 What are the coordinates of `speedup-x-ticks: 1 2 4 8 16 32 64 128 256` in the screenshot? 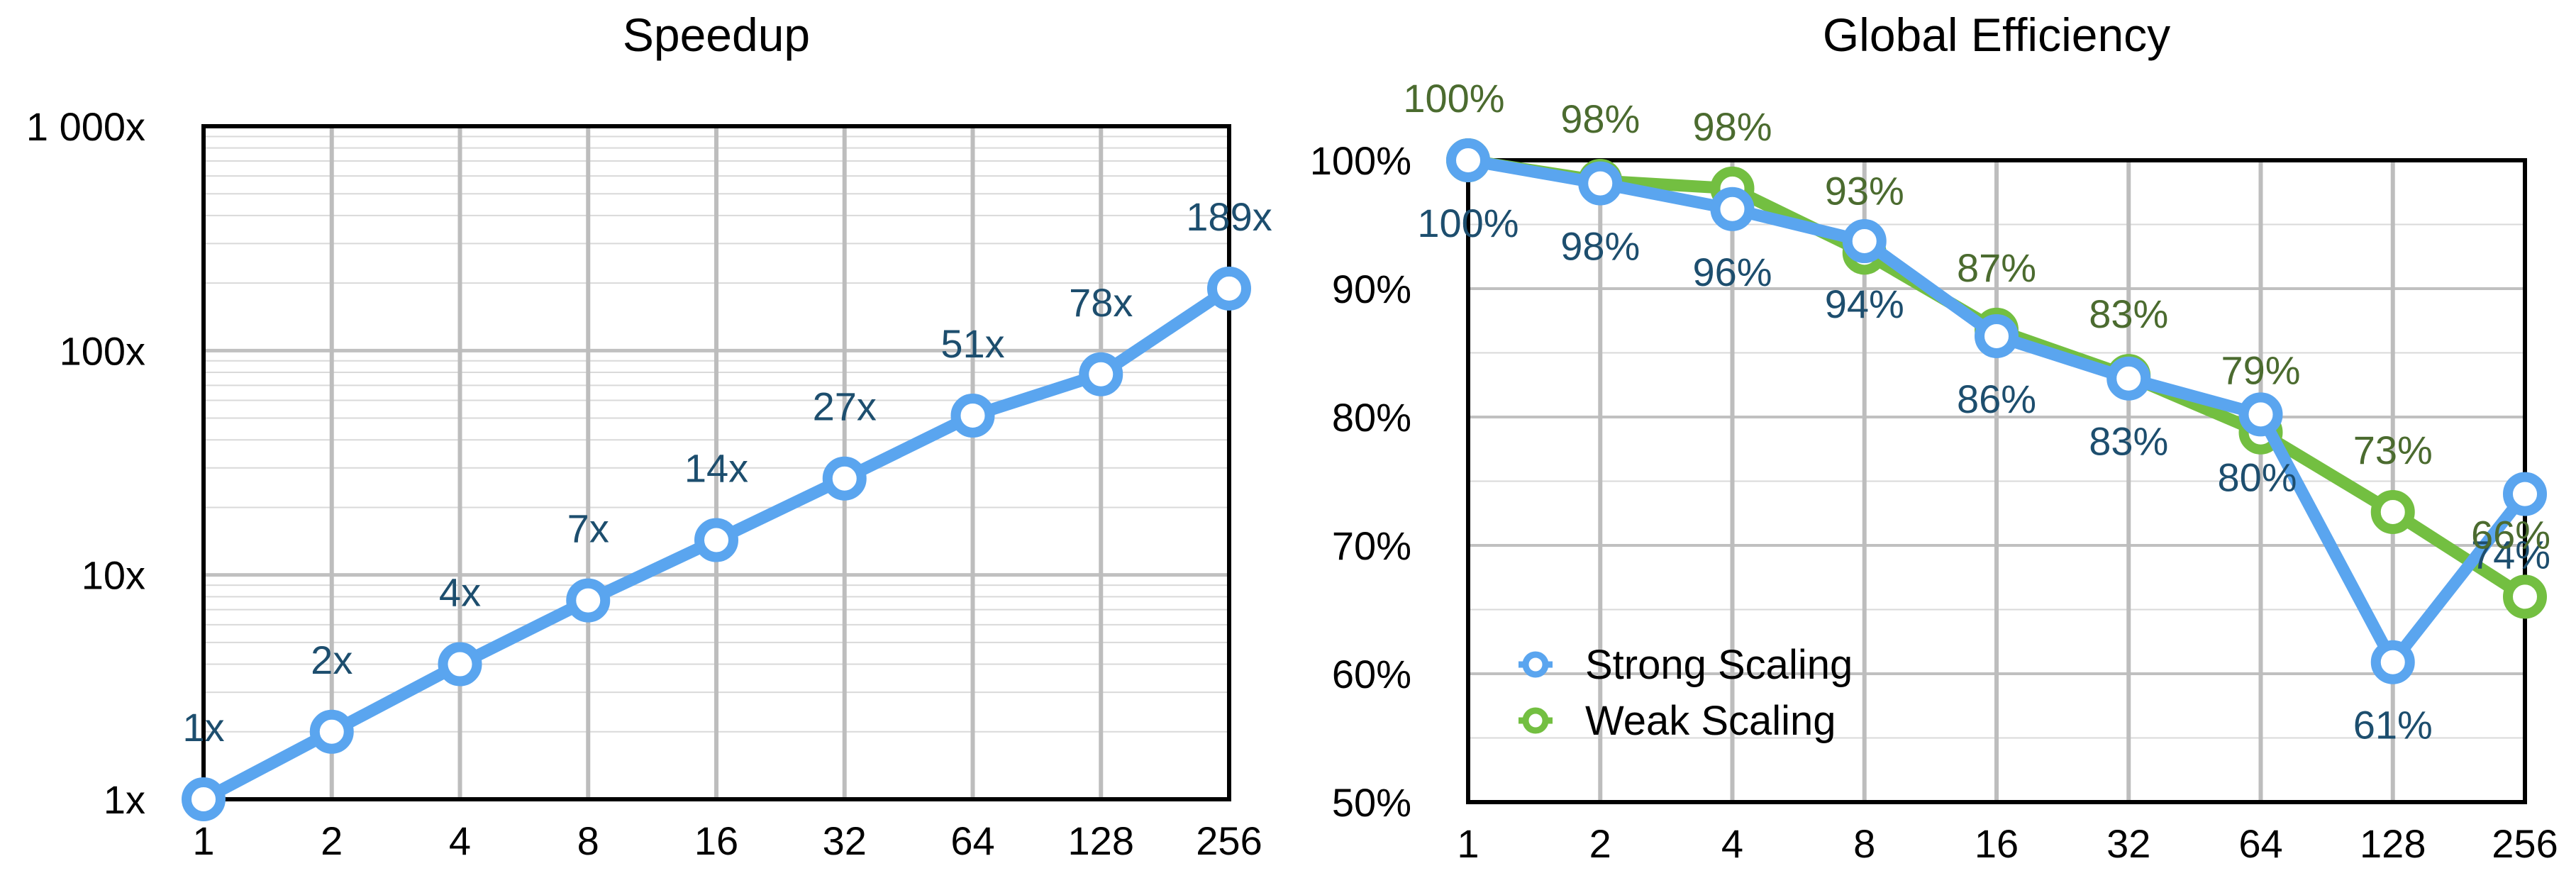 It's located at (727, 841).